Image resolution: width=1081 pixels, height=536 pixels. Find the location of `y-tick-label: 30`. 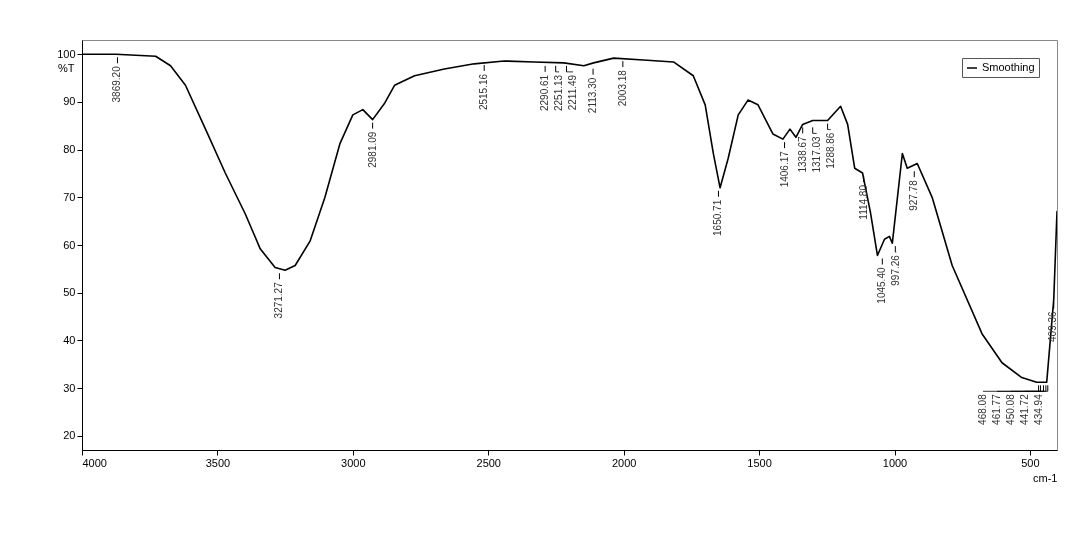

y-tick-label: 30 is located at coordinates (69, 387).